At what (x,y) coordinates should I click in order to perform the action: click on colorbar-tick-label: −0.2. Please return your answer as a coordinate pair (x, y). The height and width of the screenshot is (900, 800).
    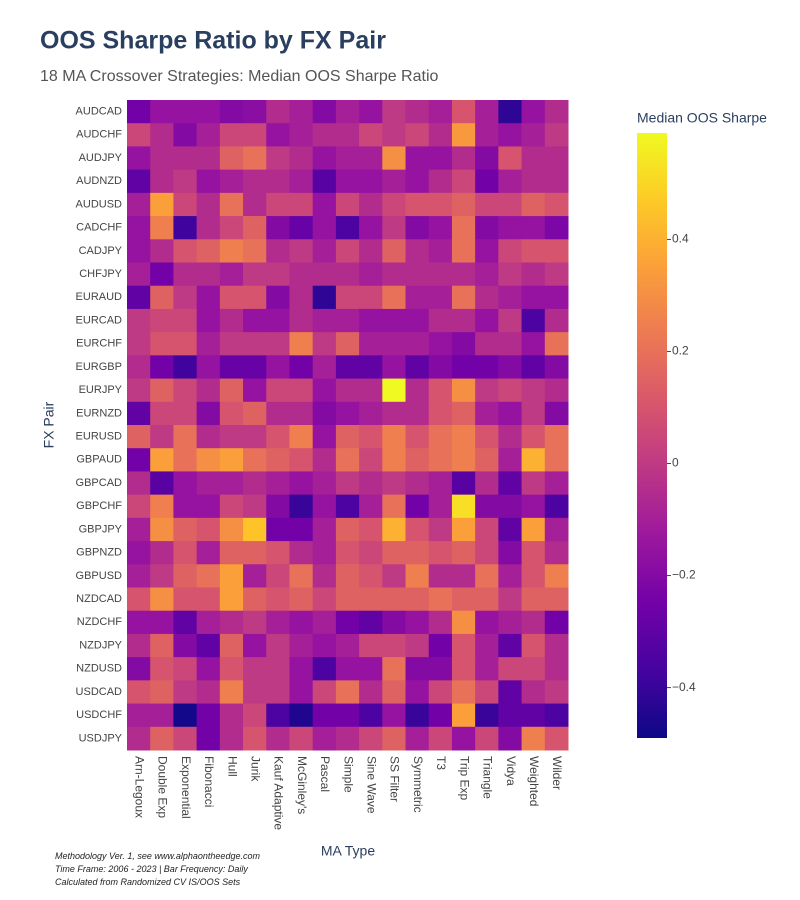
    Looking at the image, I should click on (684, 575).